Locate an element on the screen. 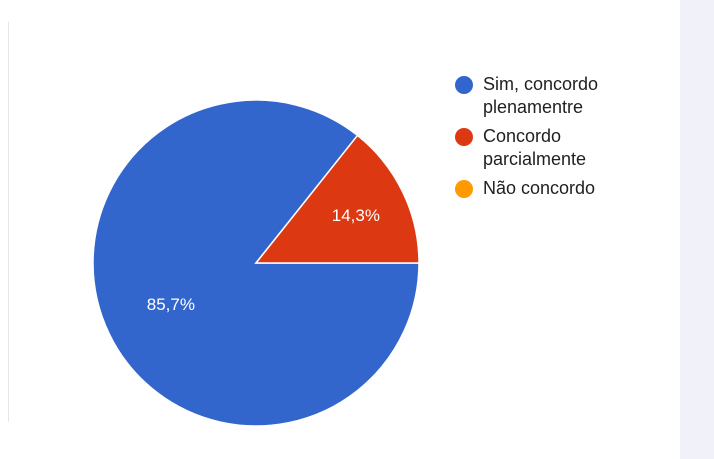 This screenshot has width=714, height=459. left-border is located at coordinates (8, 222).